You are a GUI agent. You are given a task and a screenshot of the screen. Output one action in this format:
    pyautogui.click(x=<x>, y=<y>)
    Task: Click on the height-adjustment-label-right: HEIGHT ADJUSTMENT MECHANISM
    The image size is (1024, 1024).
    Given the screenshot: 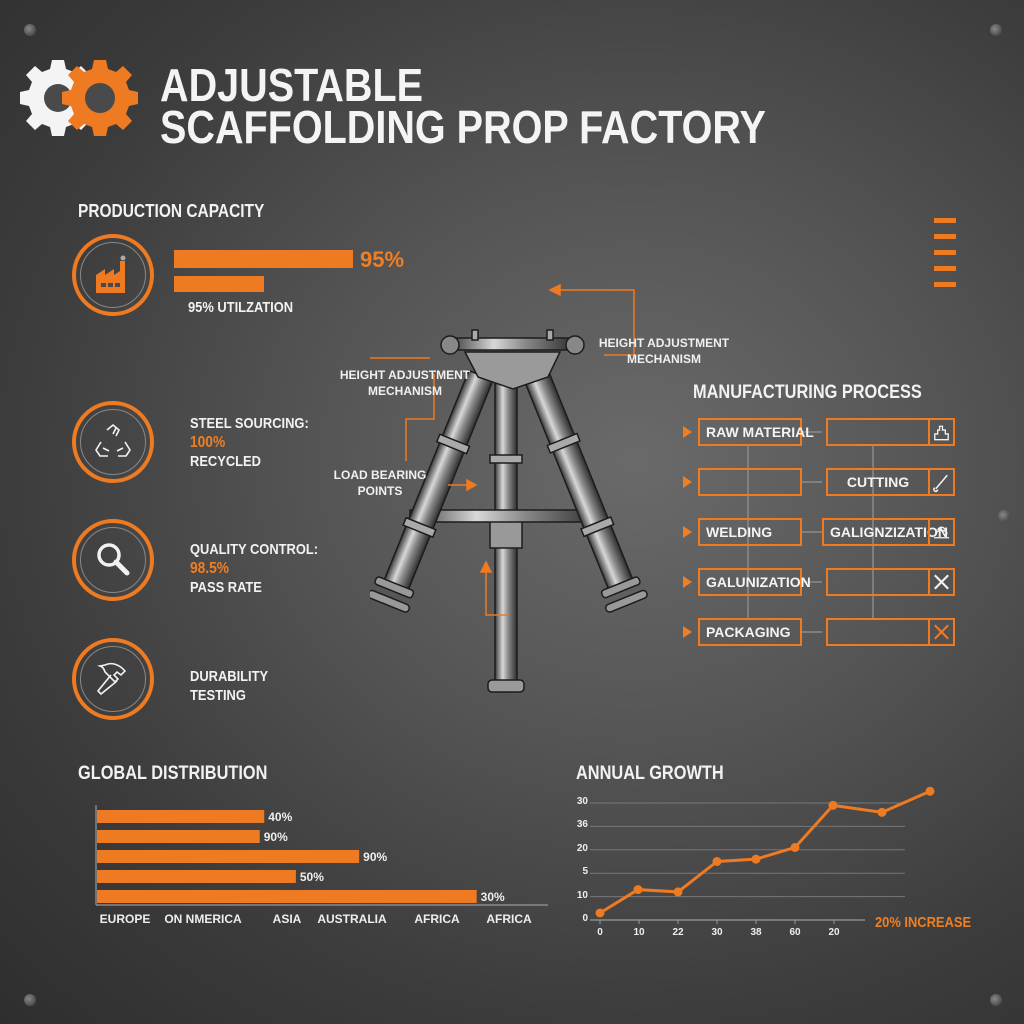 What is the action you would take?
    pyautogui.click(x=664, y=351)
    